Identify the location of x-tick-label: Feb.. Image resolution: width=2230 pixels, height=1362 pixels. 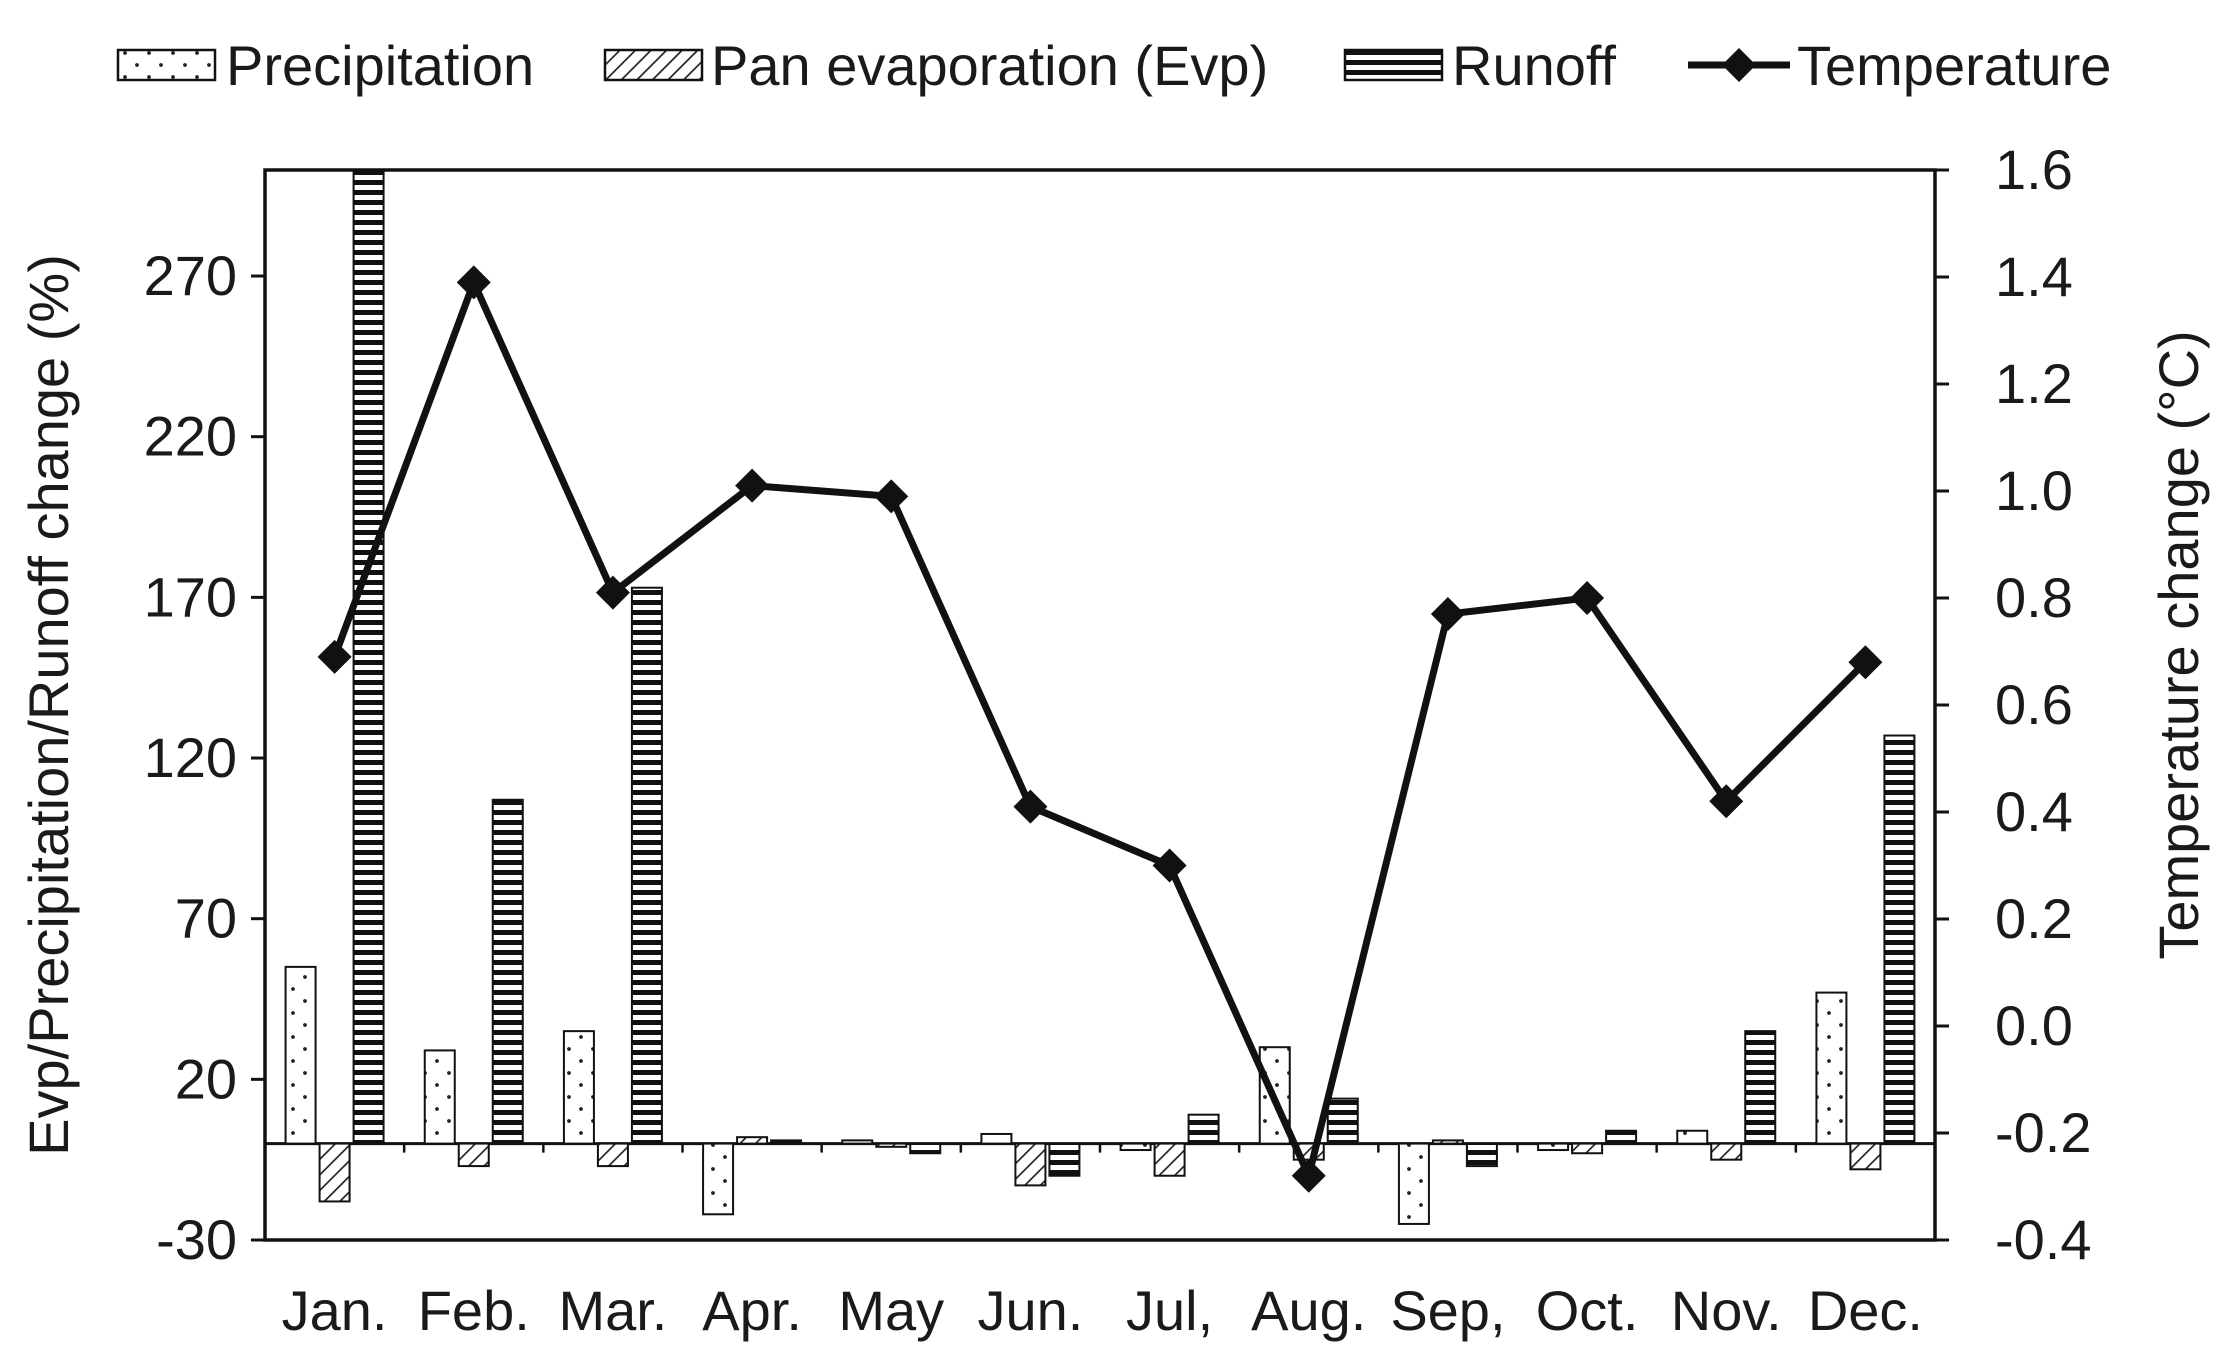
(474, 1310).